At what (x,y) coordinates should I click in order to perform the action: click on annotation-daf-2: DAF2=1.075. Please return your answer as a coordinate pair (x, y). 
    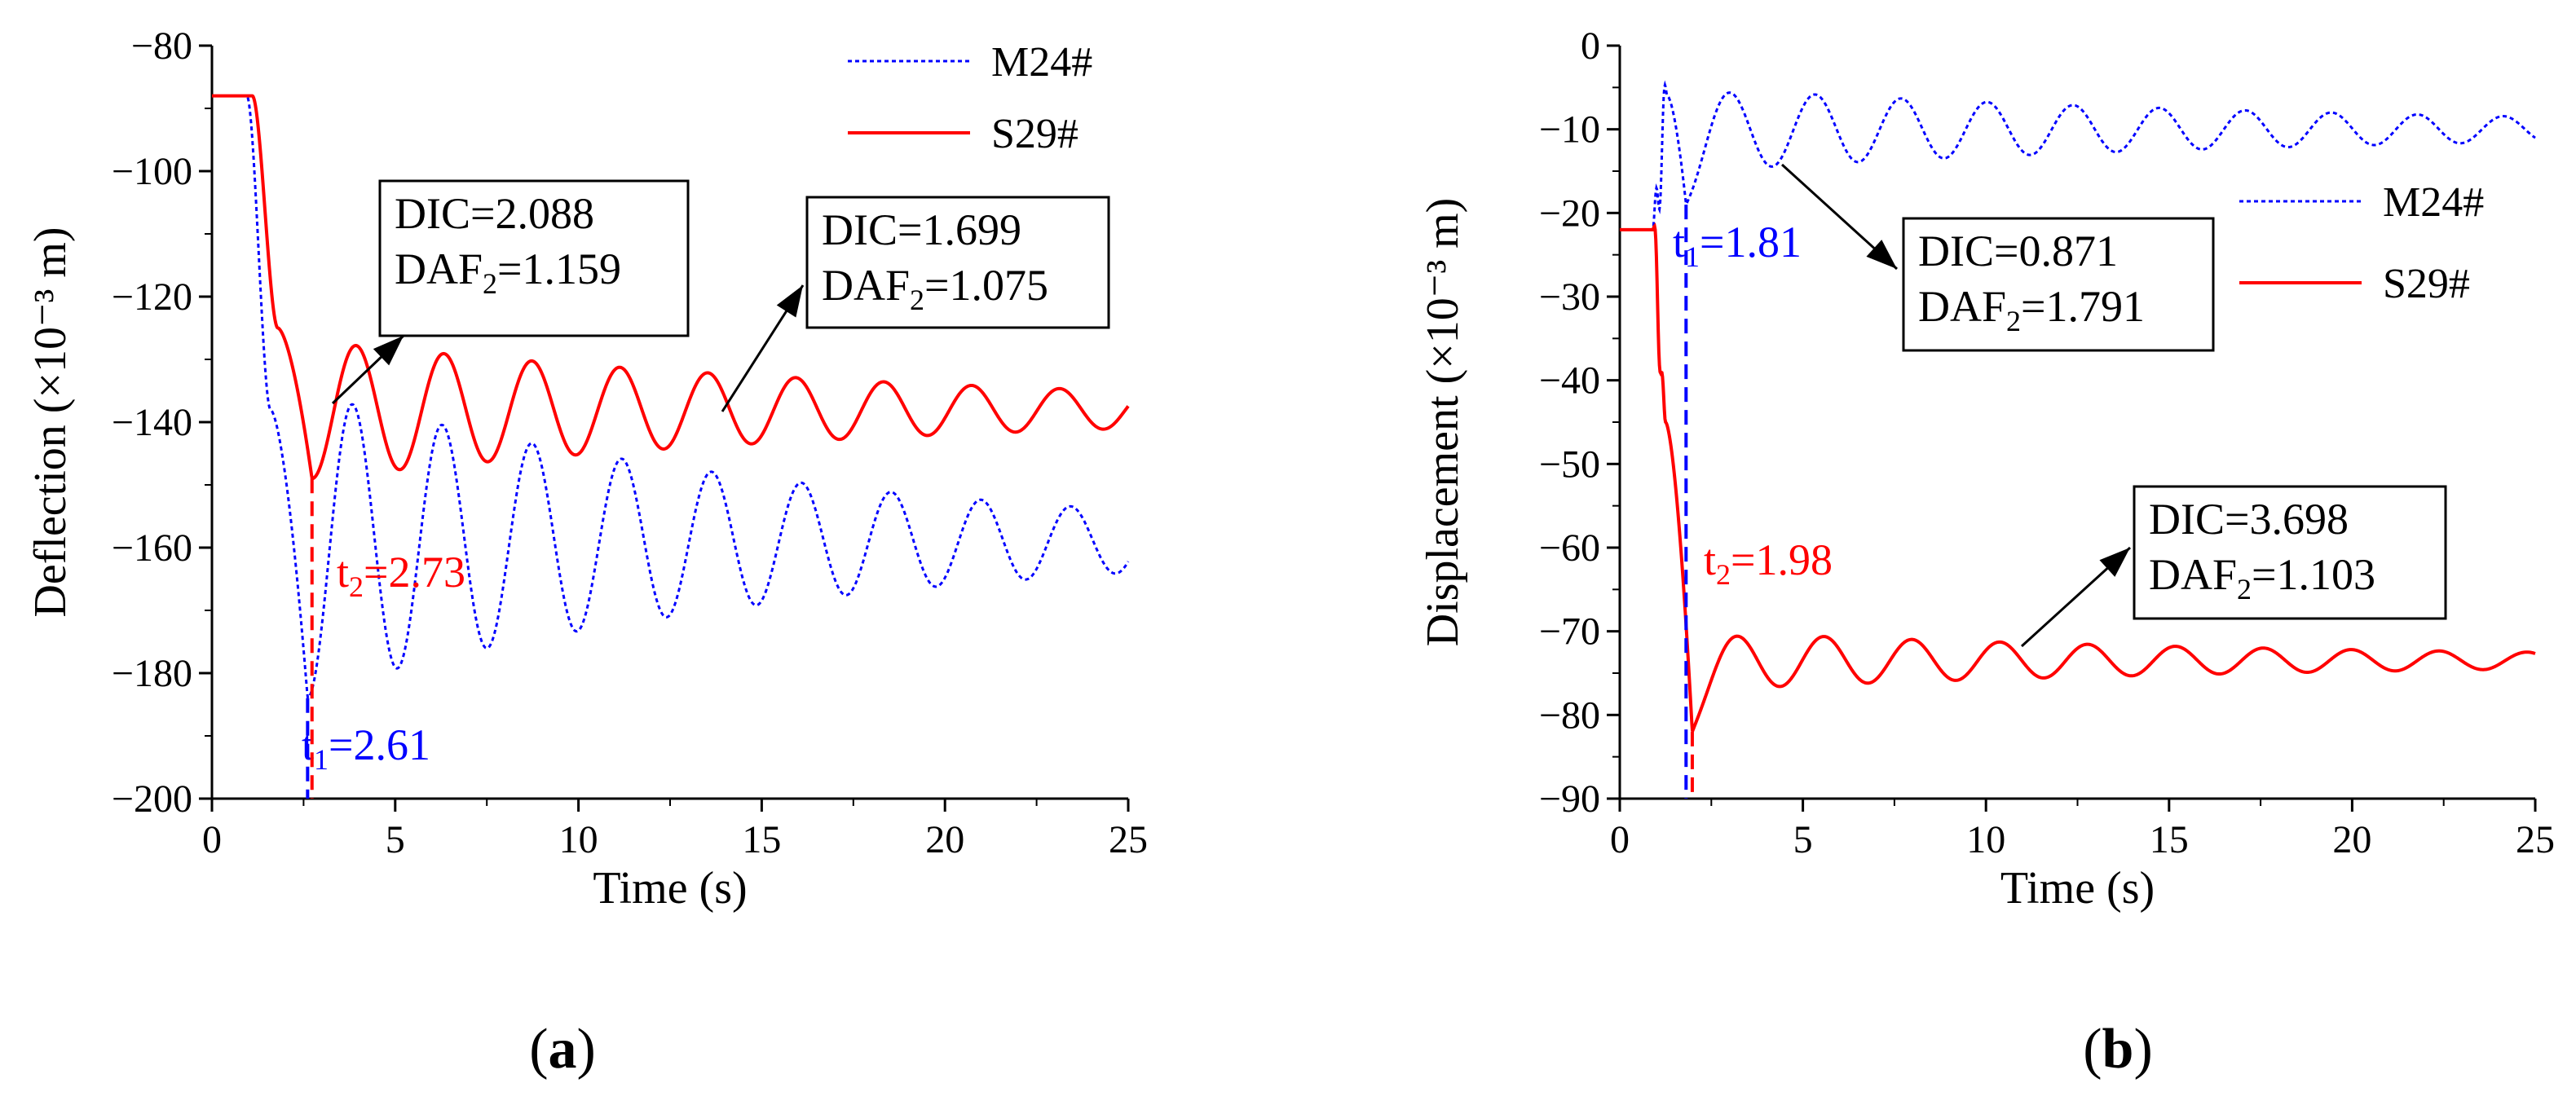
    Looking at the image, I should click on (935, 288).